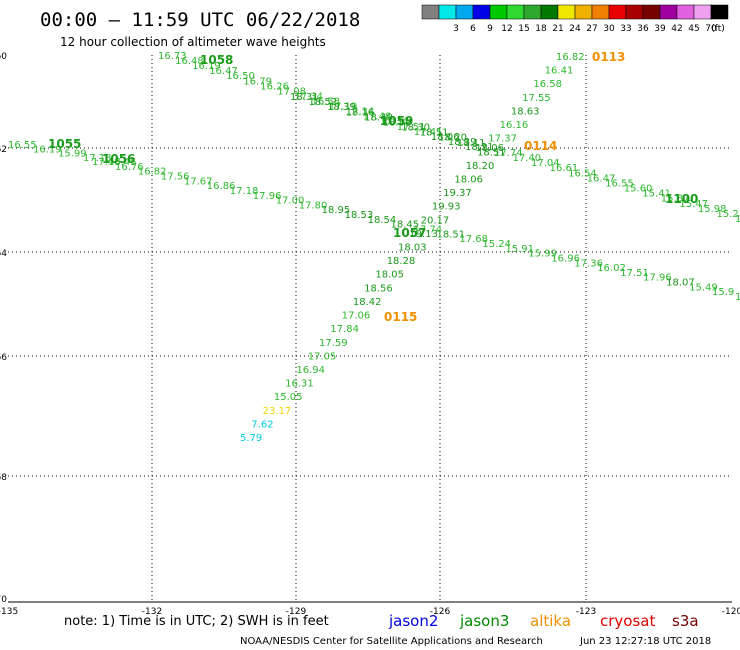 The height and width of the screenshot is (650, 740). Describe the element at coordinates (3, 150) in the screenshot. I see `lat-tick-label: -62` at that location.